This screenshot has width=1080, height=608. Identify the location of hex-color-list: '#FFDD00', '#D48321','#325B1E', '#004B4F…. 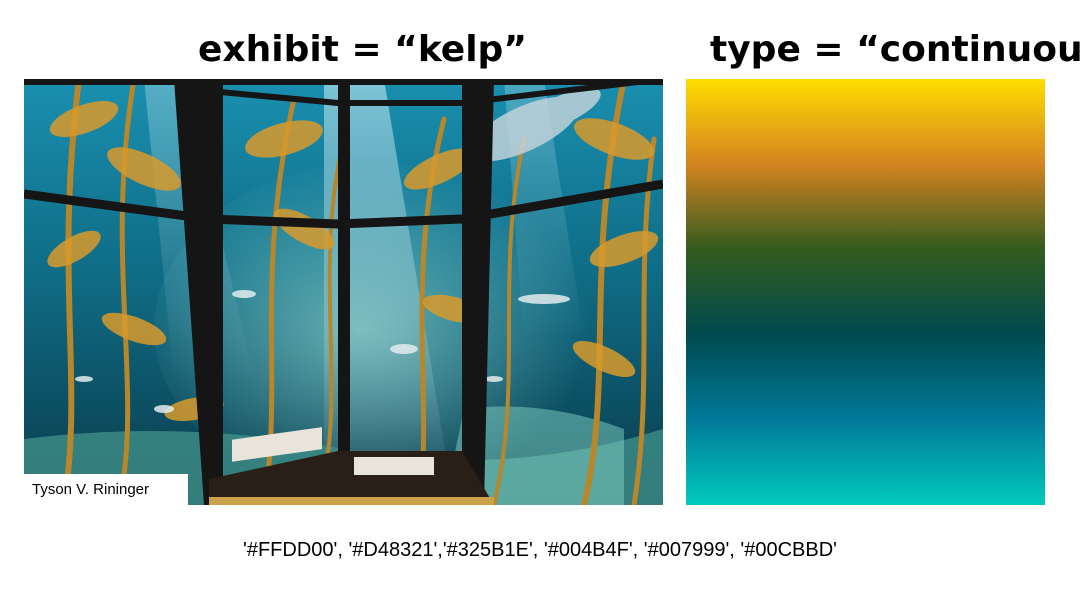
(540, 550).